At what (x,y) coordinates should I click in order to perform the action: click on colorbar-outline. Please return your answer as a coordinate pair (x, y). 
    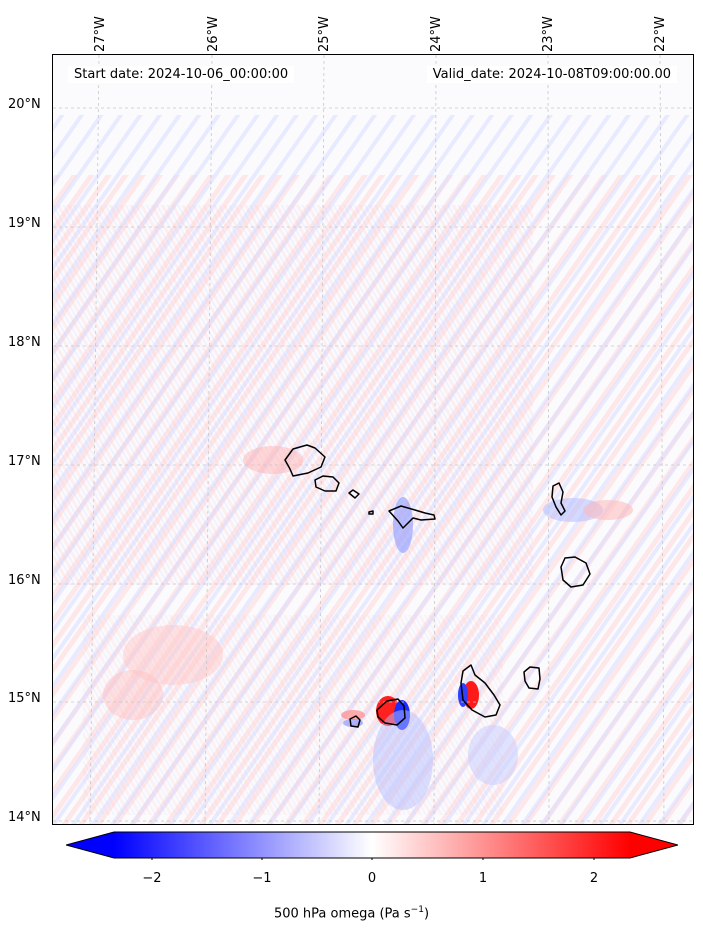
    Looking at the image, I should click on (372, 845).